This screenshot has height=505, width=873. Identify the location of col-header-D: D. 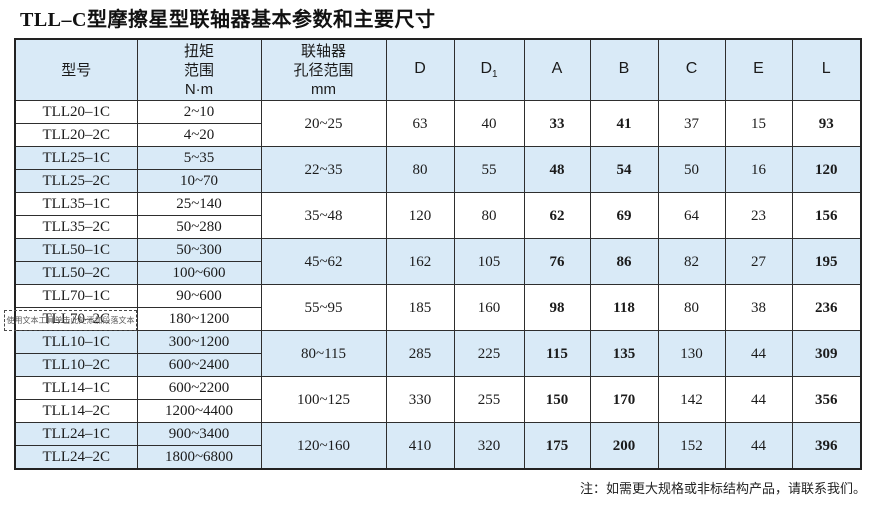
(420, 69).